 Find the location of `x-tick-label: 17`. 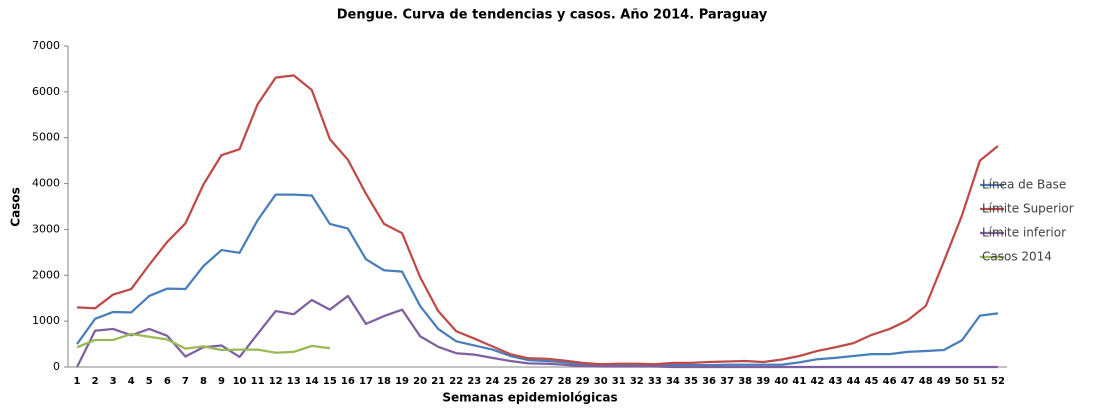

x-tick-label: 17 is located at coordinates (366, 381).